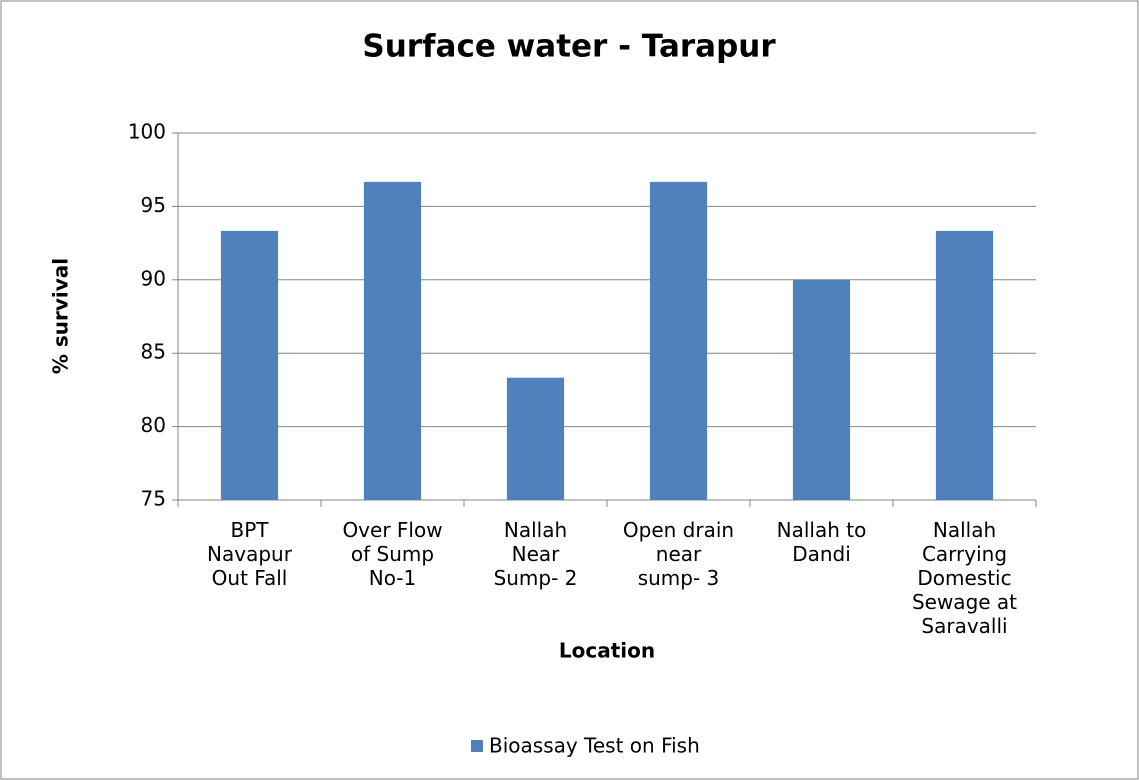 The width and height of the screenshot is (1139, 780). Describe the element at coordinates (153, 205) in the screenshot. I see `y-tick-label: 95` at that location.